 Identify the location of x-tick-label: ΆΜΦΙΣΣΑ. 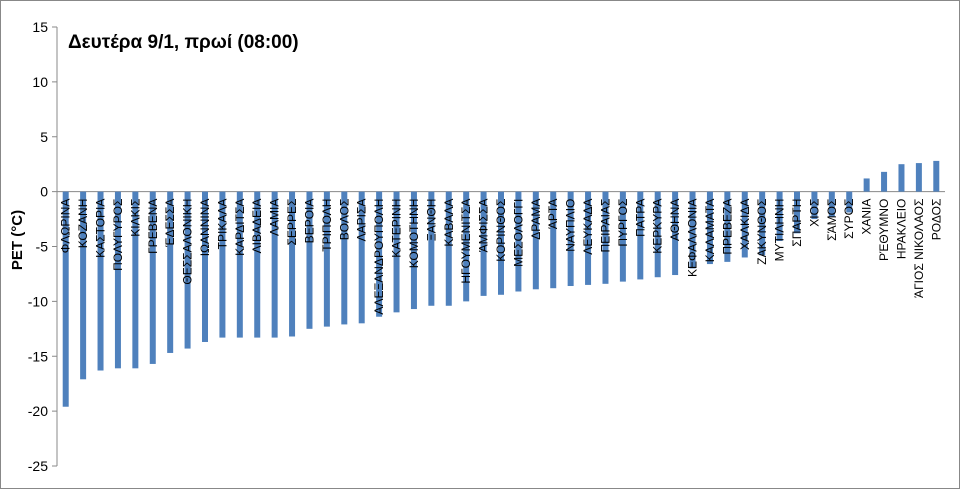
(484, 226).